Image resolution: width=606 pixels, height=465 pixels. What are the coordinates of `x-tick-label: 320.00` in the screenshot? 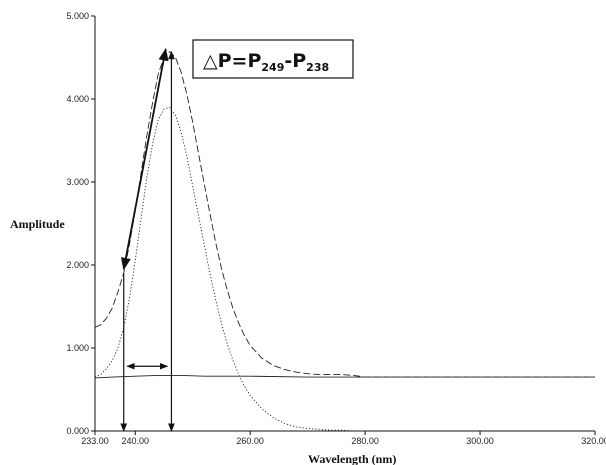 It's located at (593, 441).